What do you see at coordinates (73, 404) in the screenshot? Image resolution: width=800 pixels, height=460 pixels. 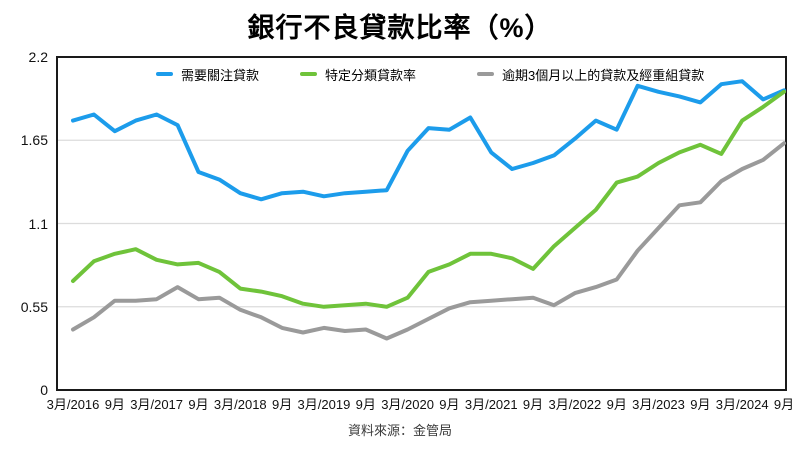 I see `x-tick-label: 3月/2016` at bounding box center [73, 404].